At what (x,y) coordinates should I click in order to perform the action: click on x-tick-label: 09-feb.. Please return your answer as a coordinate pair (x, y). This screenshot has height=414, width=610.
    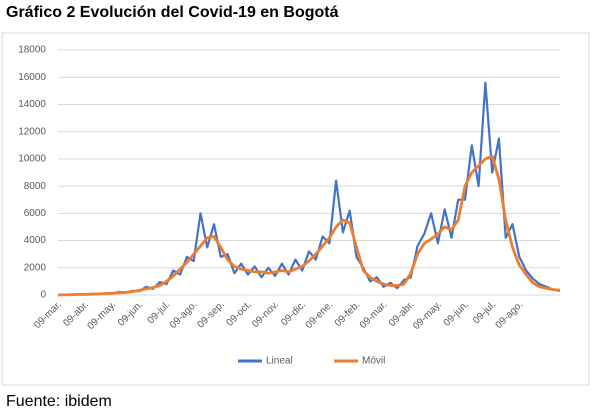
    Looking at the image, I should click on (348, 314).